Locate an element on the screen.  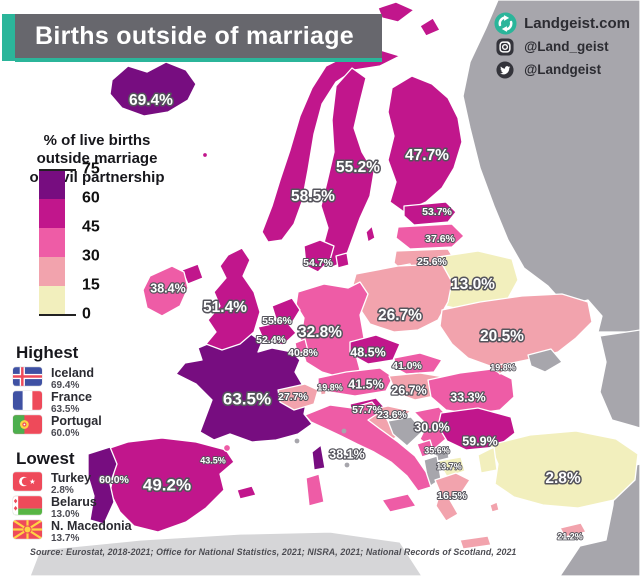
highest-3-country: Portugal is located at coordinates (76, 421).